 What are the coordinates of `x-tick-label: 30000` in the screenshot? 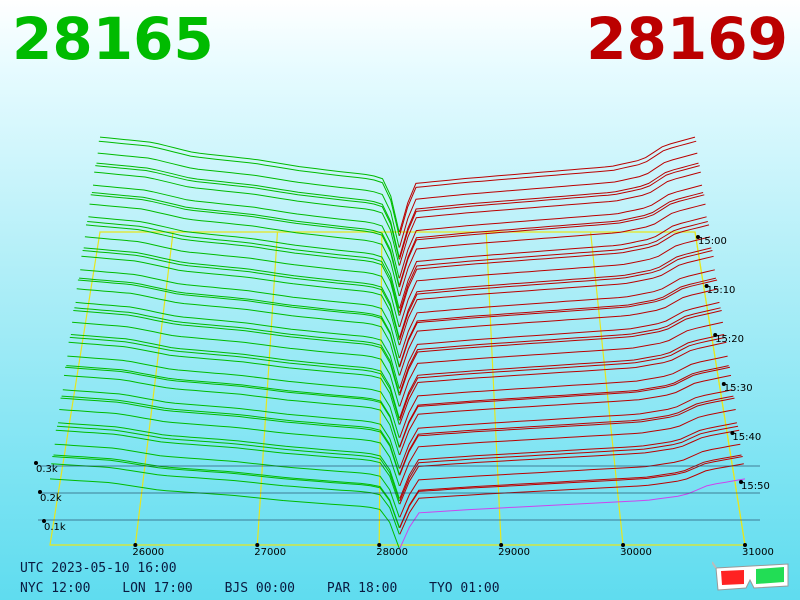 It's located at (636, 552).